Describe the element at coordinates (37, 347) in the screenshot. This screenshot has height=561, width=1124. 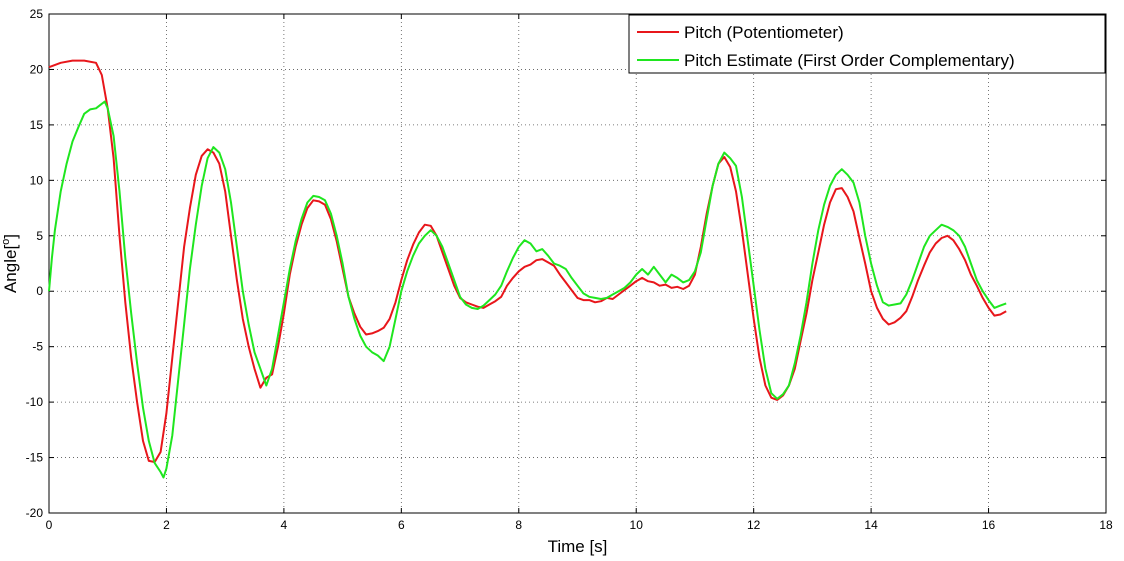
I see `y-tick-label: -5` at that location.